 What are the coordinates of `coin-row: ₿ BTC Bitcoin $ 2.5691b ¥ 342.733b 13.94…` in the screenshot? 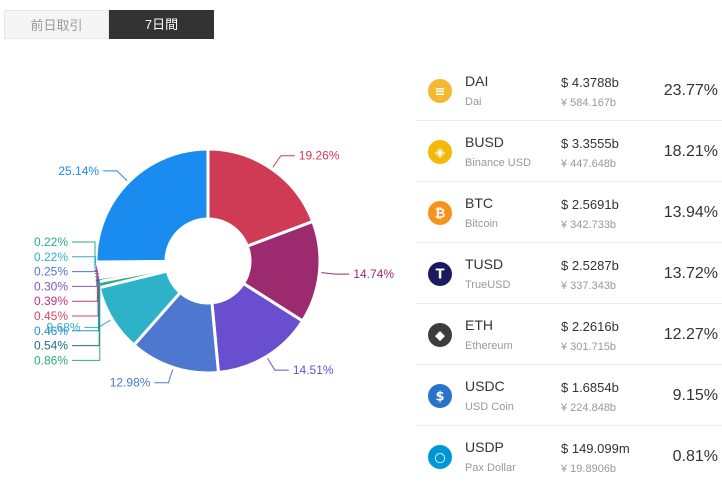 It's located at (569, 212).